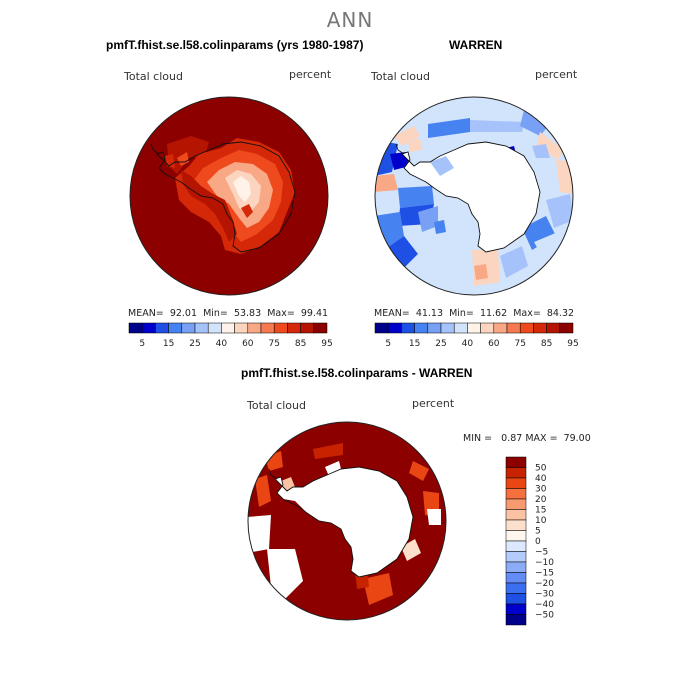 Image resolution: width=700 pixels, height=700 pixels. Describe the element at coordinates (230, 335) in the screenshot. I see `panel1-colorbar: 5 15 25 40 60 75 85 95` at that location.